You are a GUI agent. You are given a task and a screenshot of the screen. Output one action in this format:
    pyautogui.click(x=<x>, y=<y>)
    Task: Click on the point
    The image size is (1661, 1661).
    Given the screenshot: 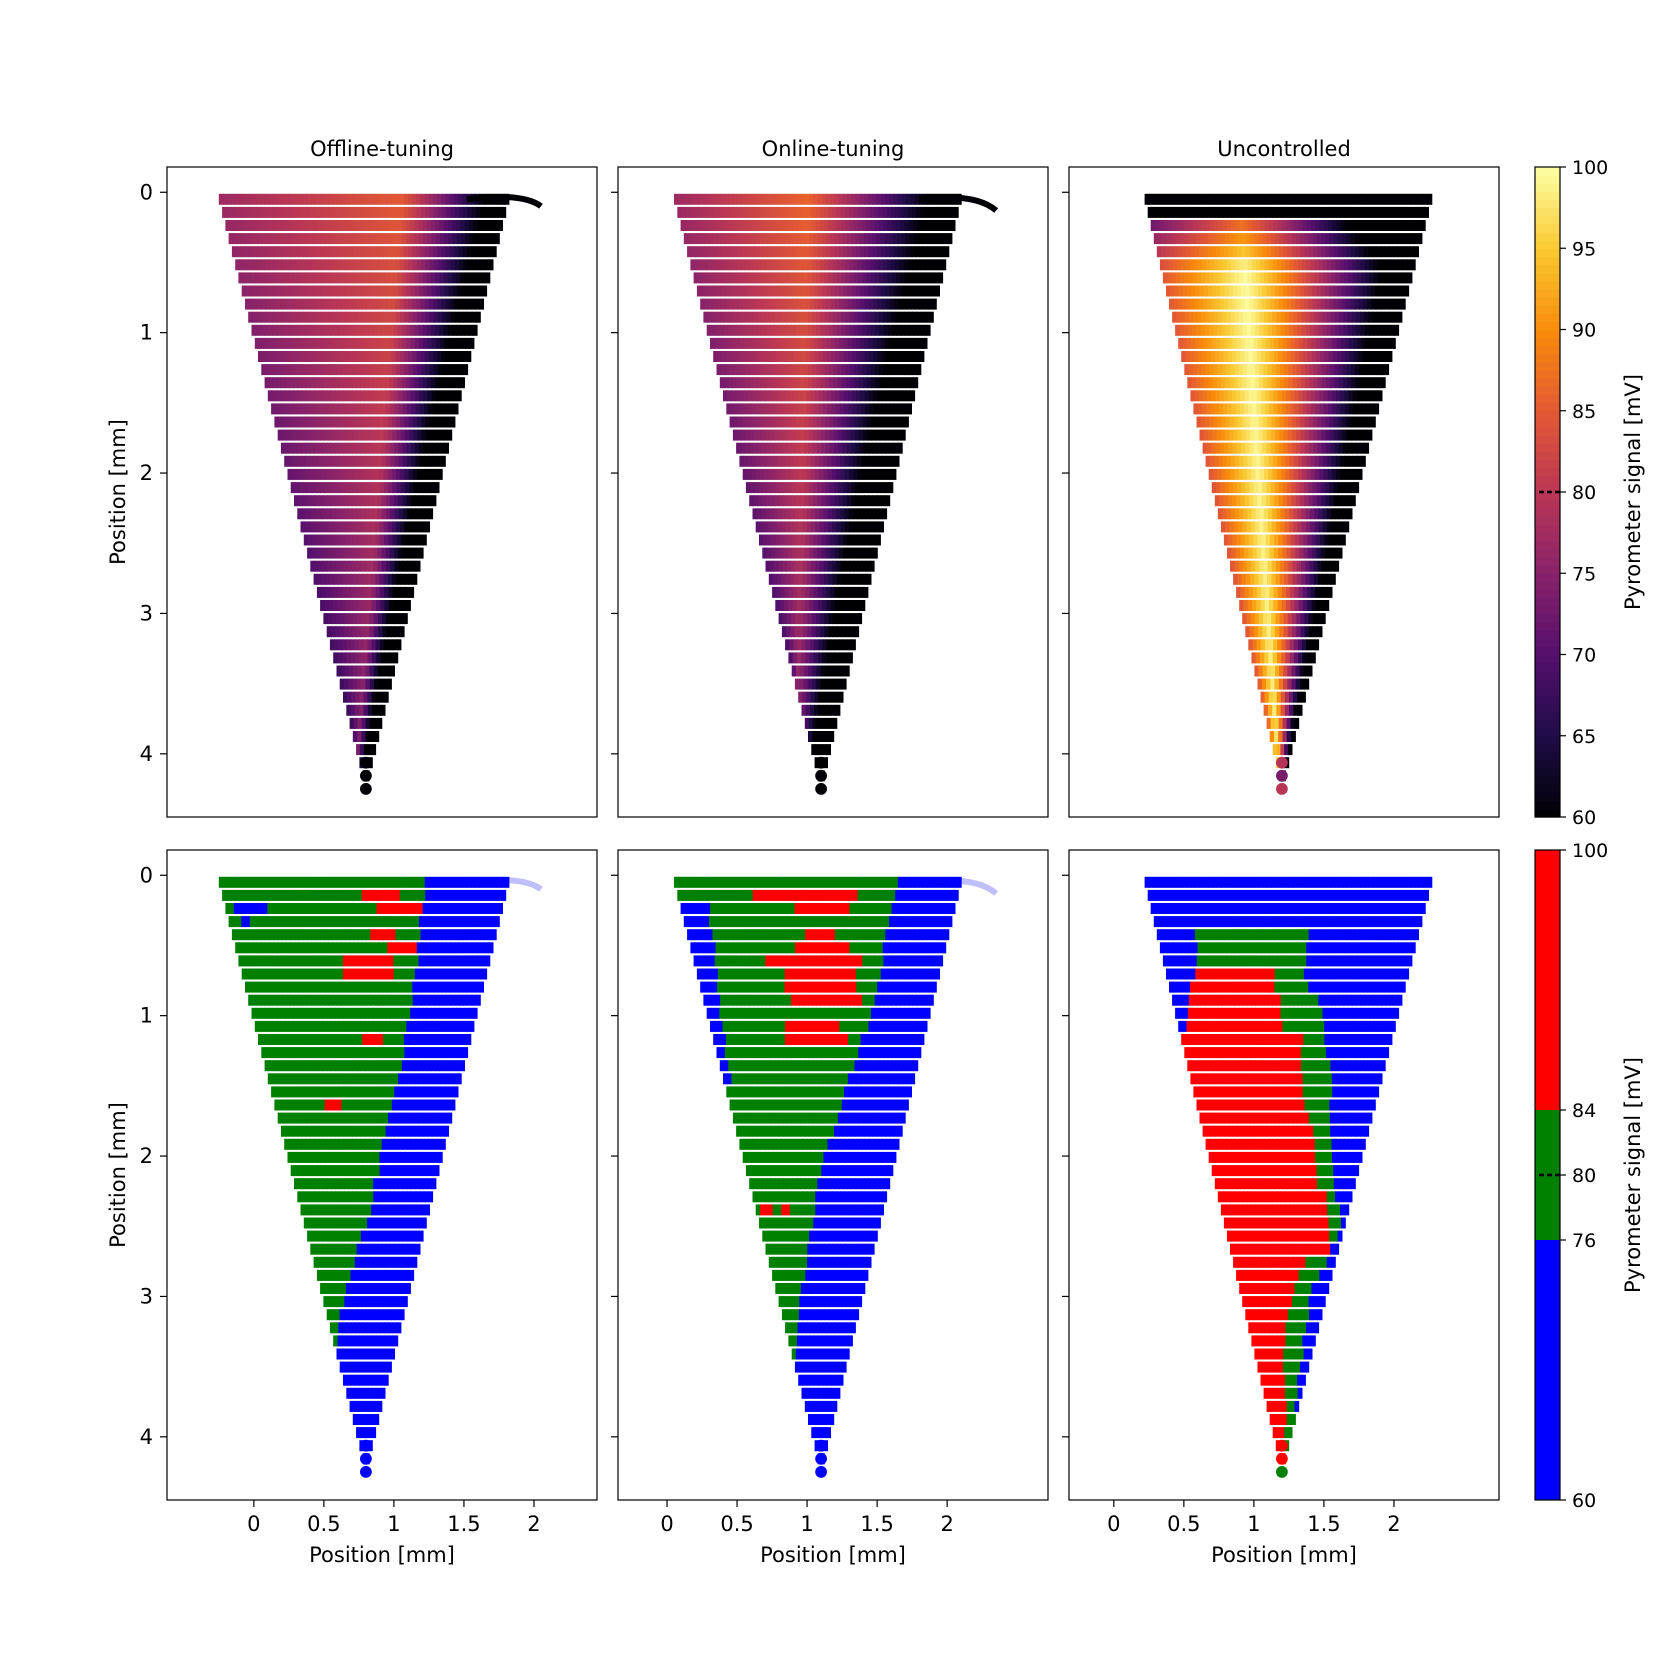 What is the action you would take?
    pyautogui.click(x=1282, y=762)
    